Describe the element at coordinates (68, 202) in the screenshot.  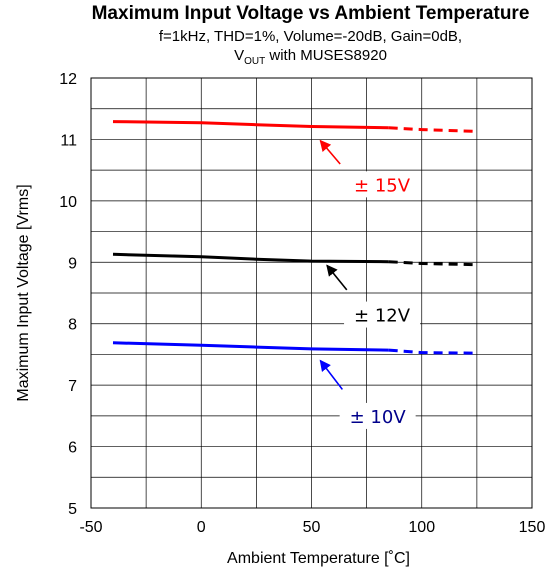
I see `y-tick-label: 10` at that location.